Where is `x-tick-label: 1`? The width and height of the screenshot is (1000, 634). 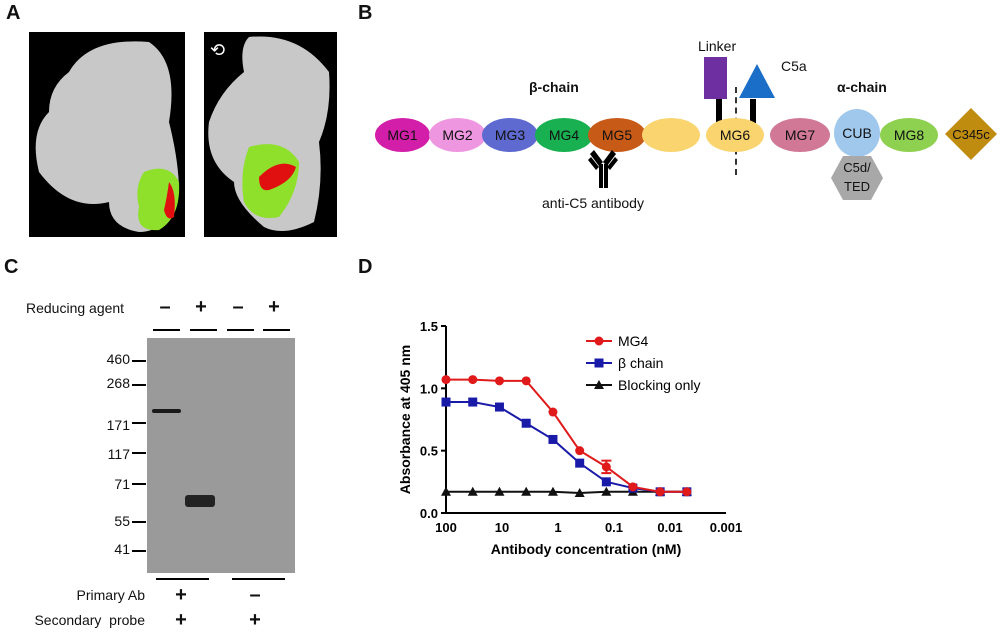 x-tick-label: 1 is located at coordinates (557, 527).